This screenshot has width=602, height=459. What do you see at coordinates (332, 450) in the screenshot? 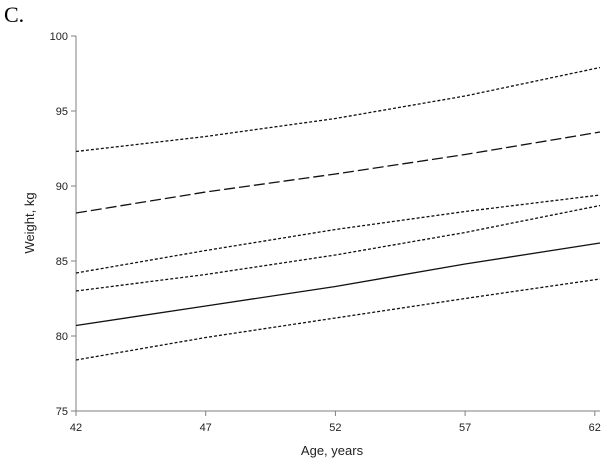
I see `x-axis-title: Age, years` at bounding box center [332, 450].